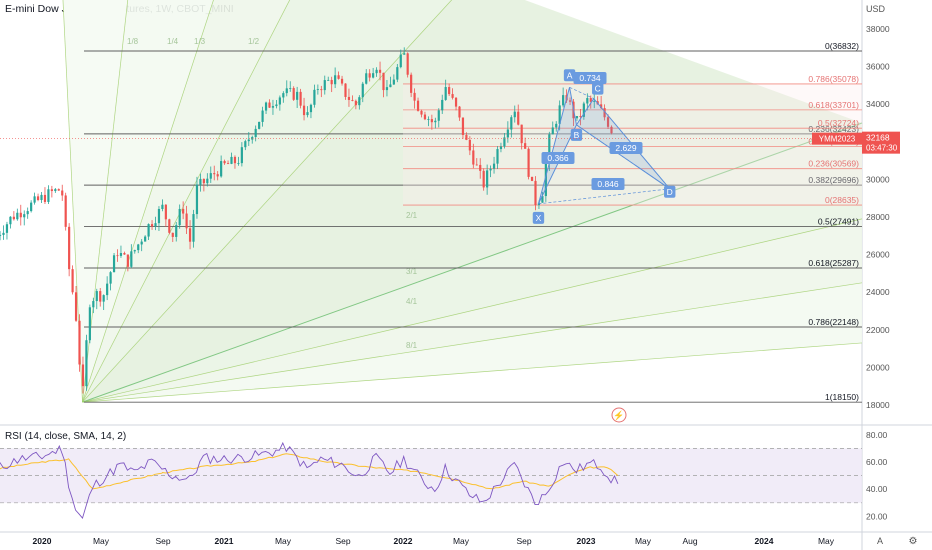 This screenshot has width=932, height=550. What do you see at coordinates (151, 201) in the screenshot?
I see `gann-fan-line` at bounding box center [151, 201].